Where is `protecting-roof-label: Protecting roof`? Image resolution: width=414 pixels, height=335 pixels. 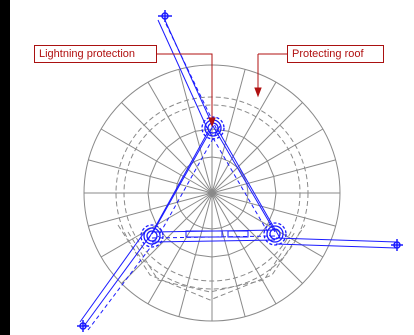 protecting-roof-label: Protecting roof is located at coordinates (335, 54).